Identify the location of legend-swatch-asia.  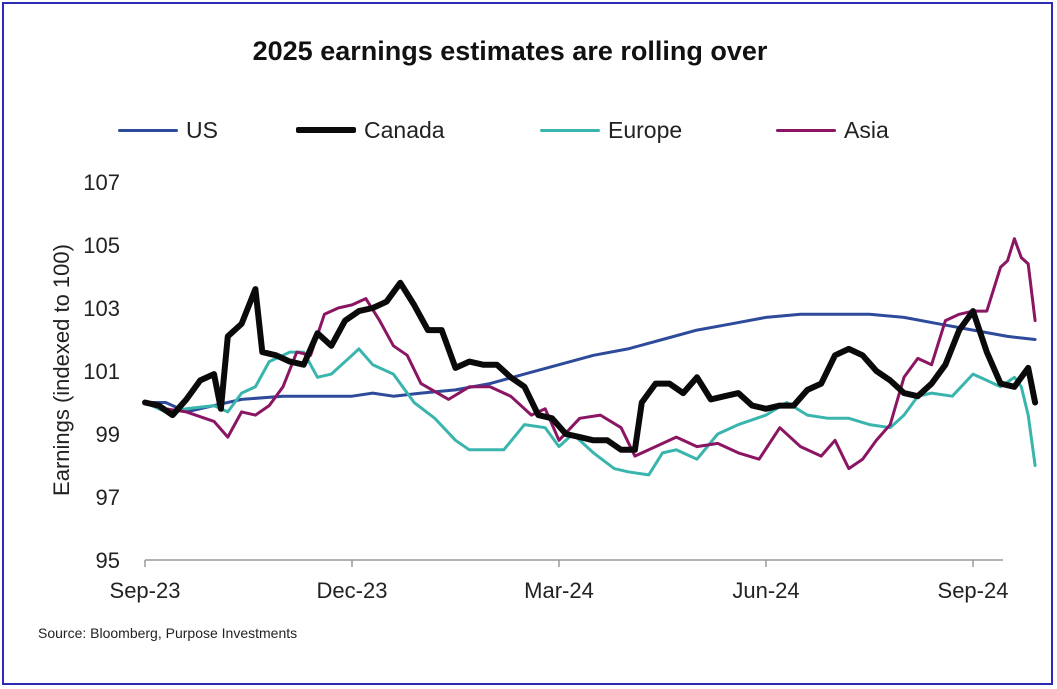
(806, 130).